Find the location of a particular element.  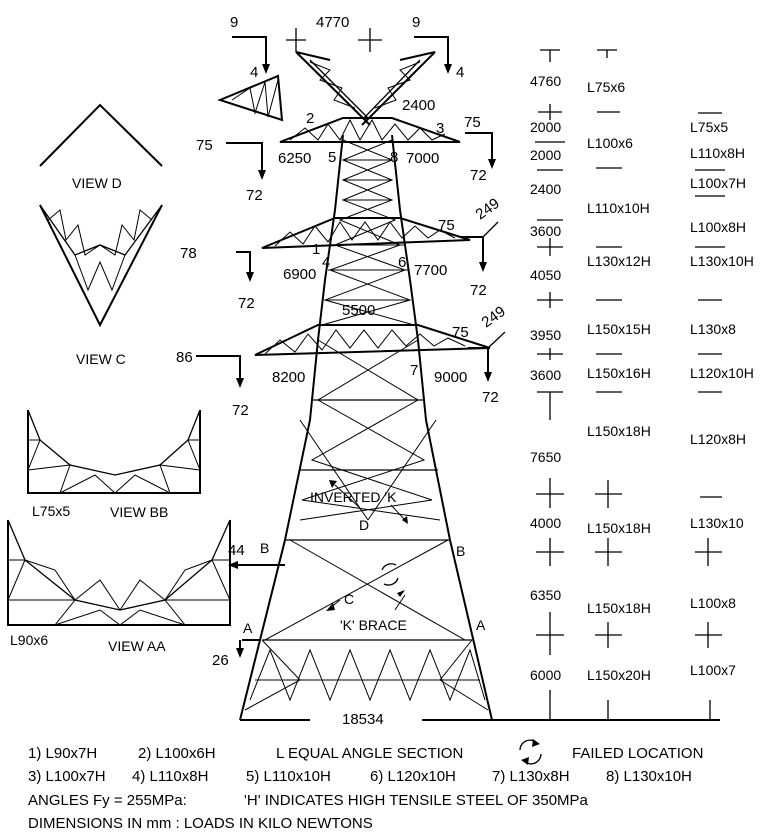

legend-item-2: 2) L100x6H is located at coordinates (177, 753).